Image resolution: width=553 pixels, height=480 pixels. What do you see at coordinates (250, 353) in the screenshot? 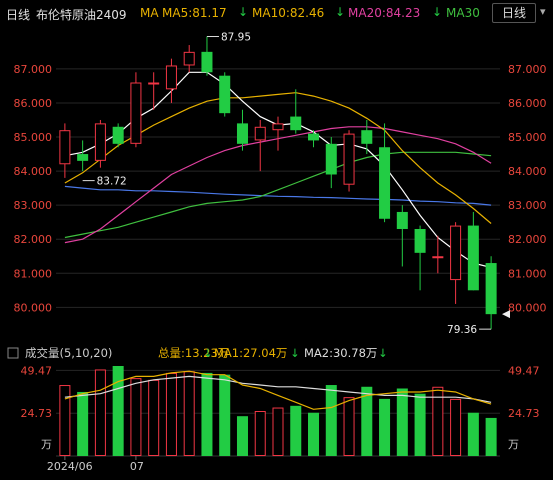
I see `volume-ma1: MA1:27.04万` at bounding box center [250, 353].